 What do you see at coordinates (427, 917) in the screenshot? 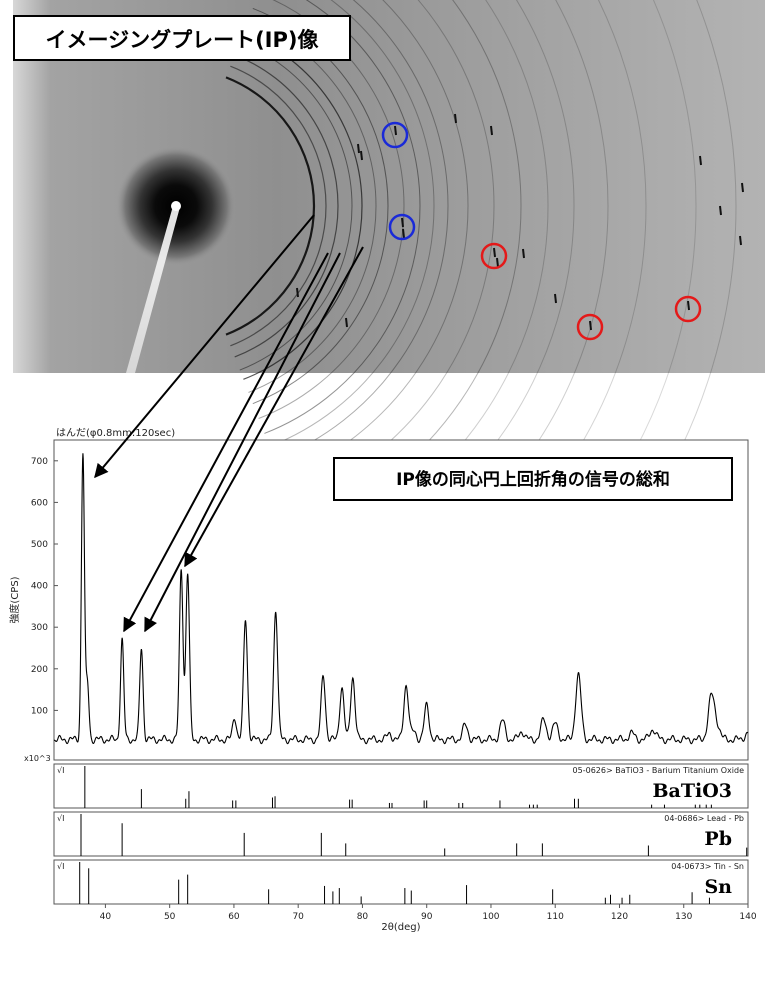
I see `x-tick-label: 90` at bounding box center [427, 917].